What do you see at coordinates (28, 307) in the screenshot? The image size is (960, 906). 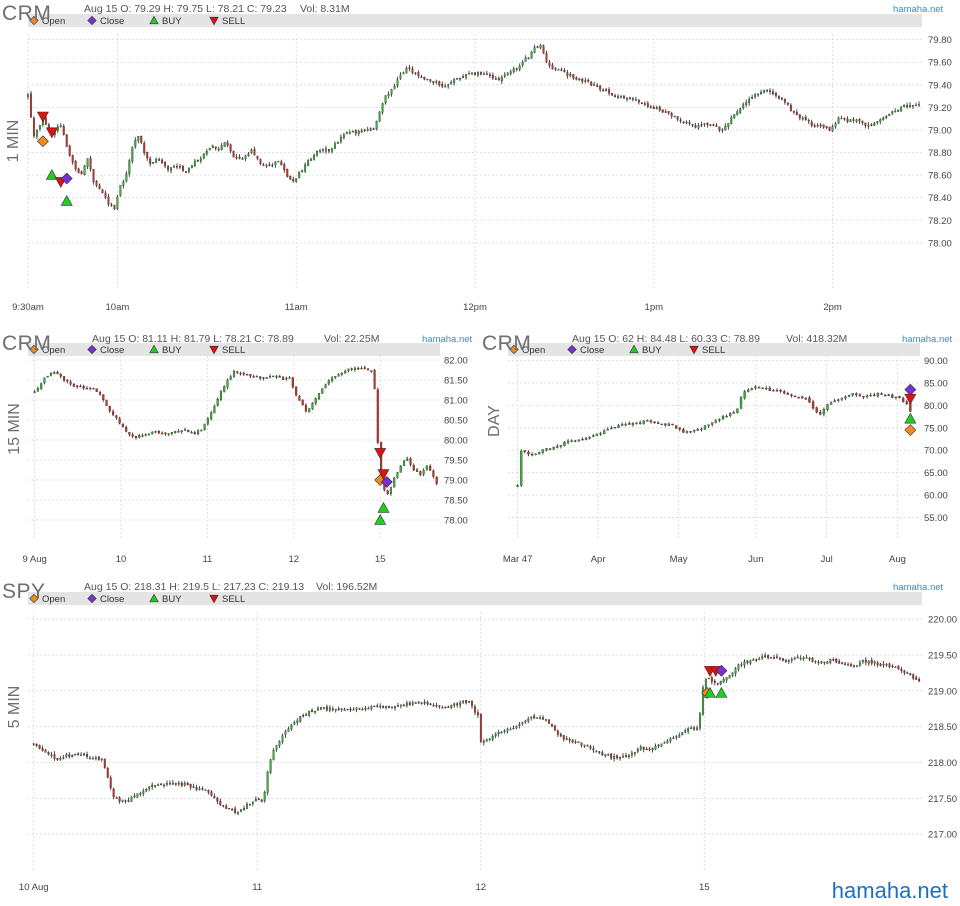 I see `x-tick-label: 9:30am` at bounding box center [28, 307].